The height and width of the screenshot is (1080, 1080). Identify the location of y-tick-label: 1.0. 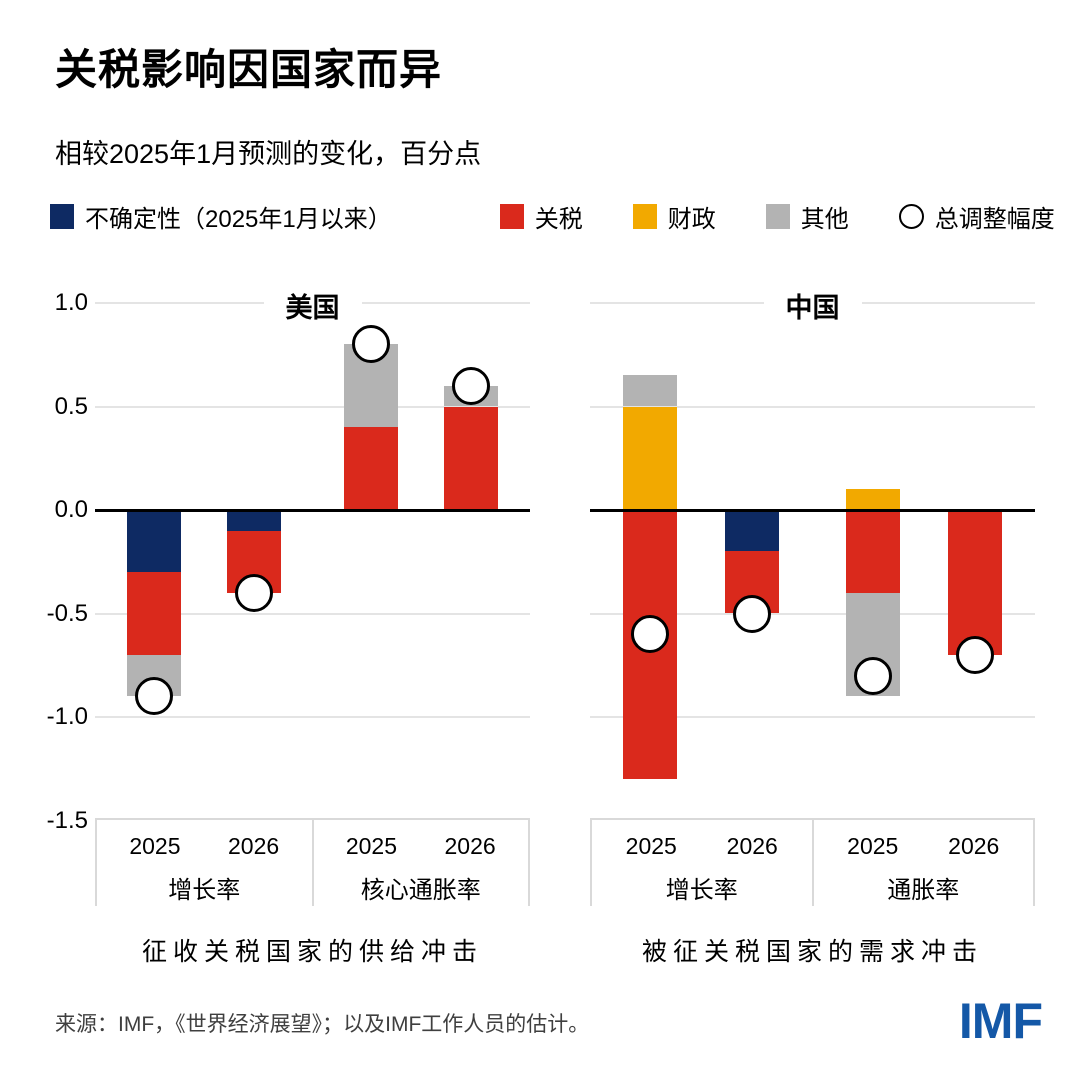
(71, 302).